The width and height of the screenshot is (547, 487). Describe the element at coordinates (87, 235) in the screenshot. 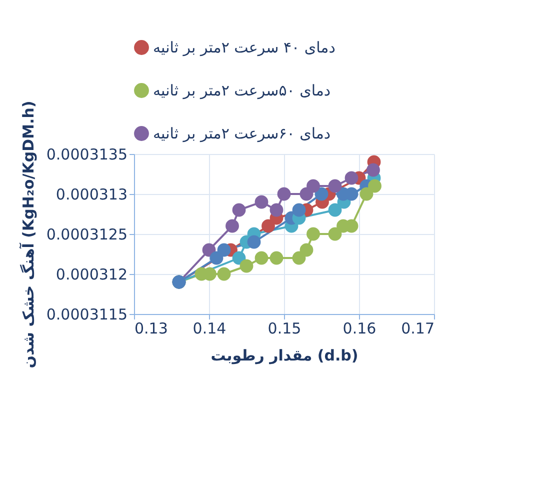

I see `y-tick-label: 0.0003125` at that location.